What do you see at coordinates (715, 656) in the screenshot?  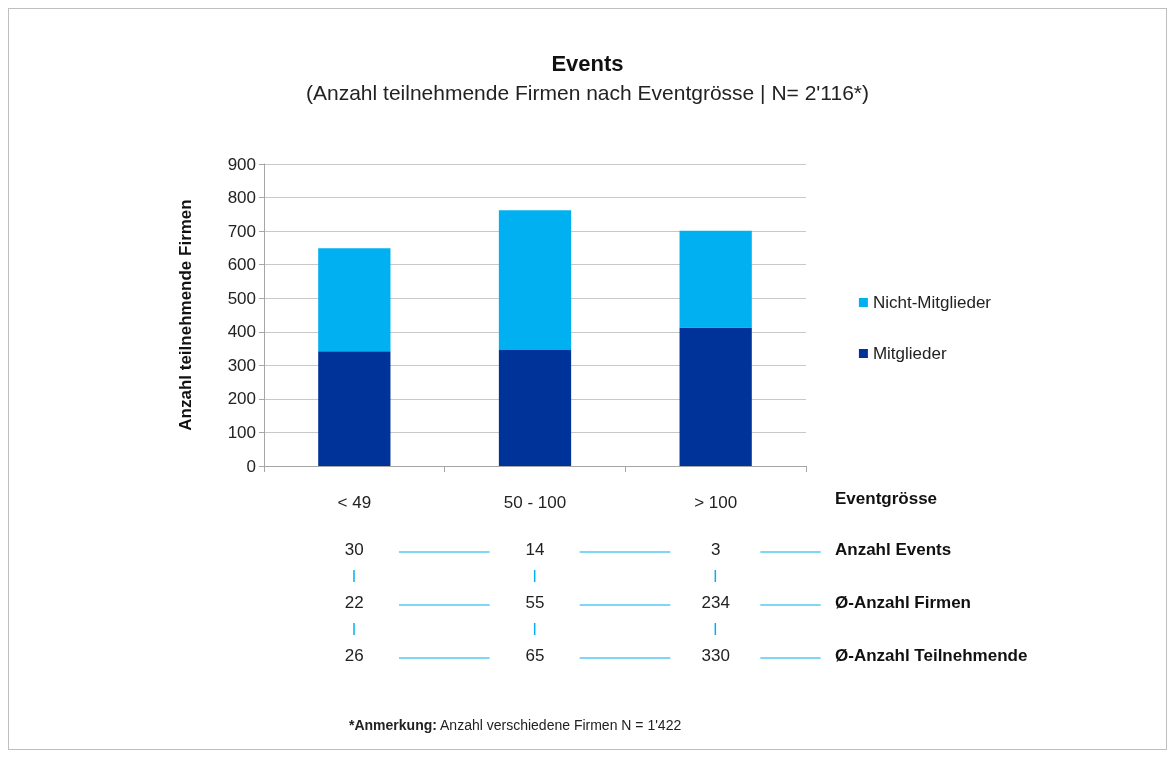 I see `text: 330` at bounding box center [715, 656].